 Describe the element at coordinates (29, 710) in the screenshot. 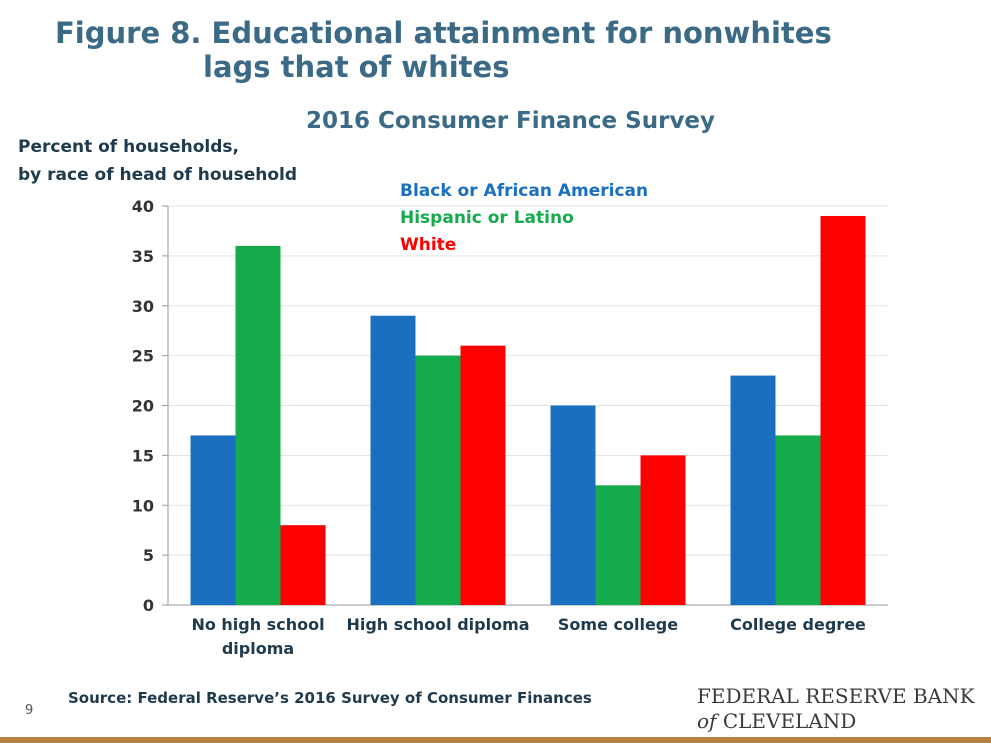

I see `page-number: 9` at that location.